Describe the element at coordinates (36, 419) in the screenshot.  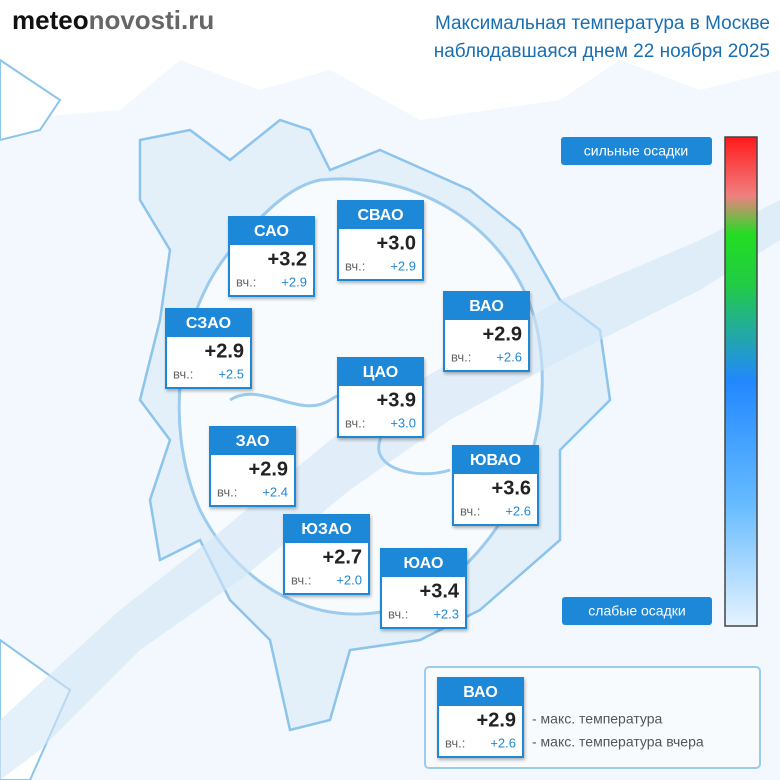
I see `region-outline` at that location.